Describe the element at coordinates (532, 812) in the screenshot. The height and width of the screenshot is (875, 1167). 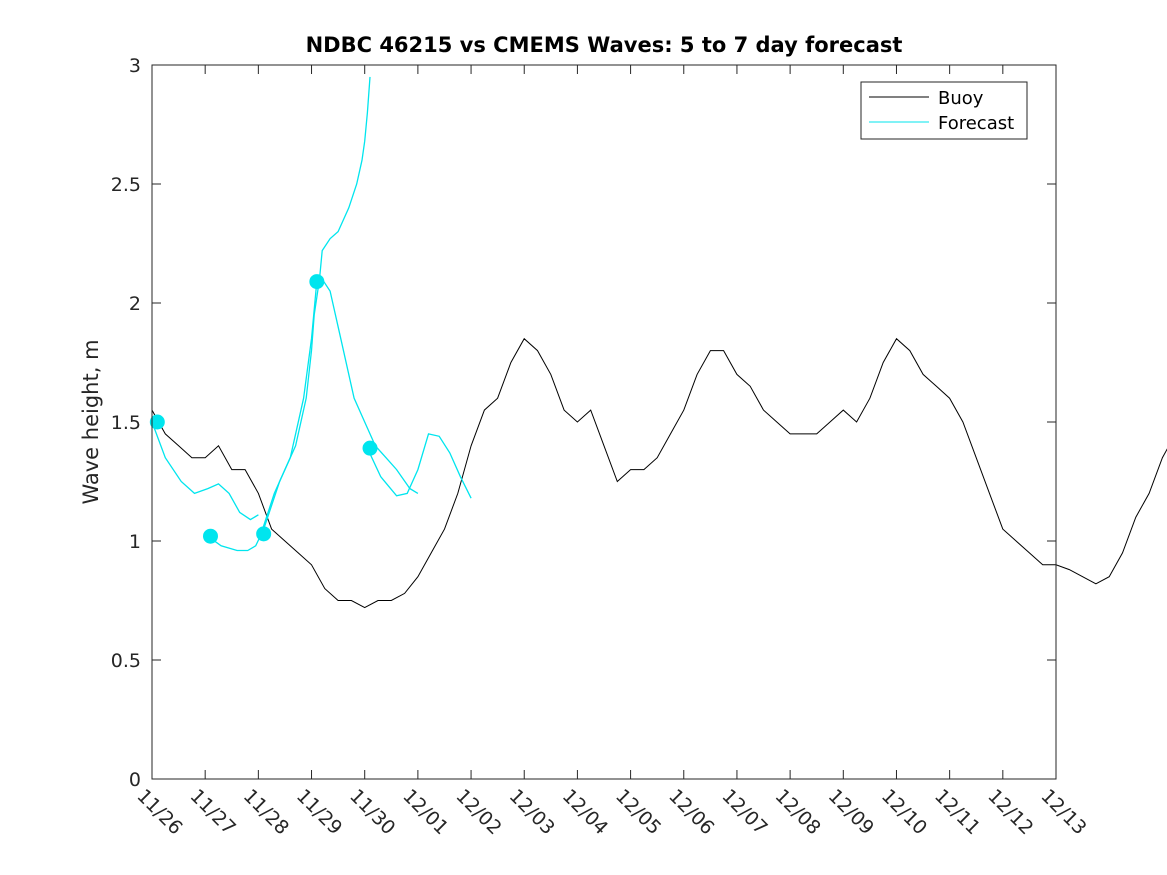
I see `x-tick-label: 12/03` at that location.